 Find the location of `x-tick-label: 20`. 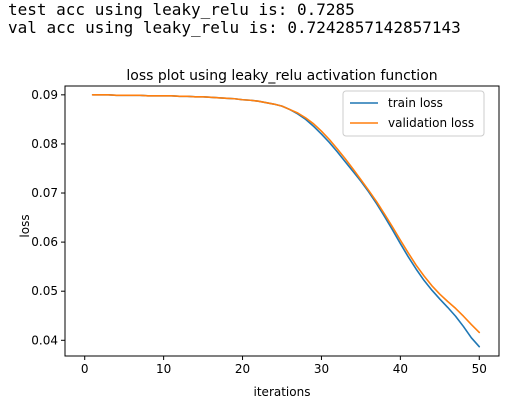

x-tick-label: 20 is located at coordinates (242, 369).